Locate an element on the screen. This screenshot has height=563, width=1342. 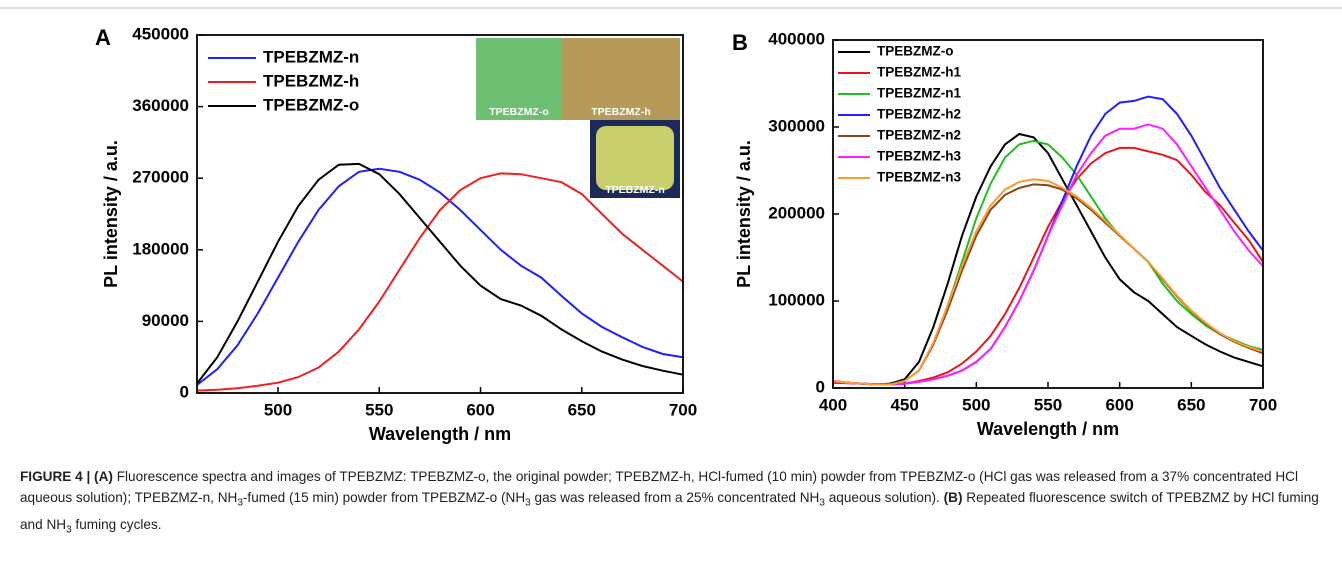
inset-label: TPEBZMZ-h is located at coordinates (621, 112).